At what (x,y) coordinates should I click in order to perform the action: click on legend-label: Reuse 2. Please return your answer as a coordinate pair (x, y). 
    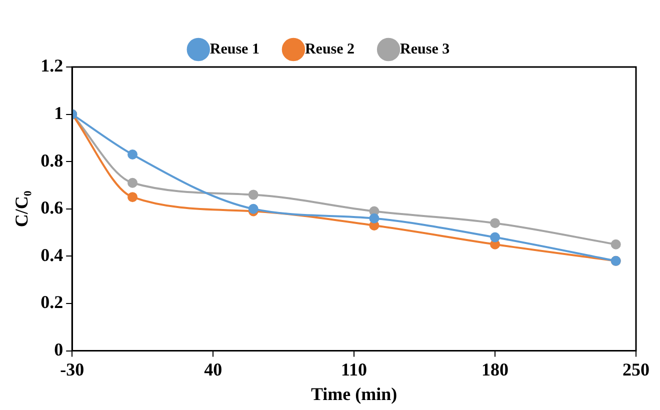
    Looking at the image, I should click on (329, 49).